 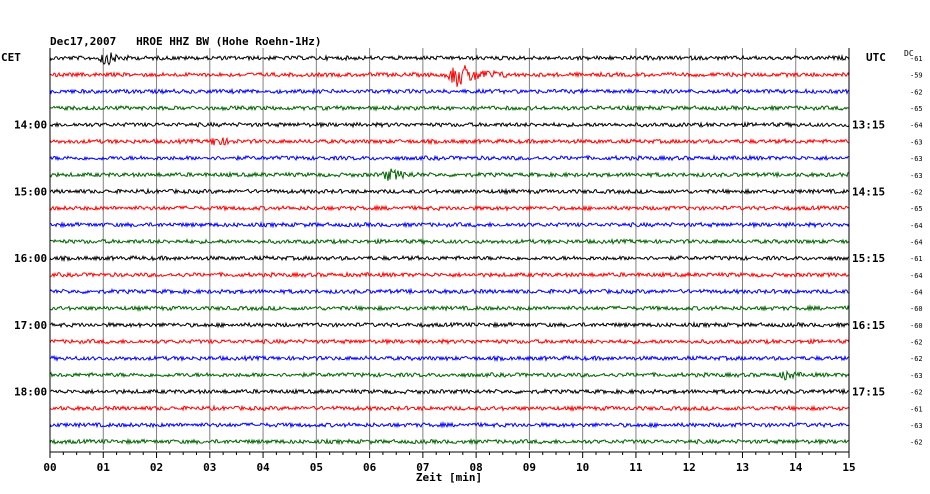 I want to click on x-tick-label: 13, so click(x=742, y=467).